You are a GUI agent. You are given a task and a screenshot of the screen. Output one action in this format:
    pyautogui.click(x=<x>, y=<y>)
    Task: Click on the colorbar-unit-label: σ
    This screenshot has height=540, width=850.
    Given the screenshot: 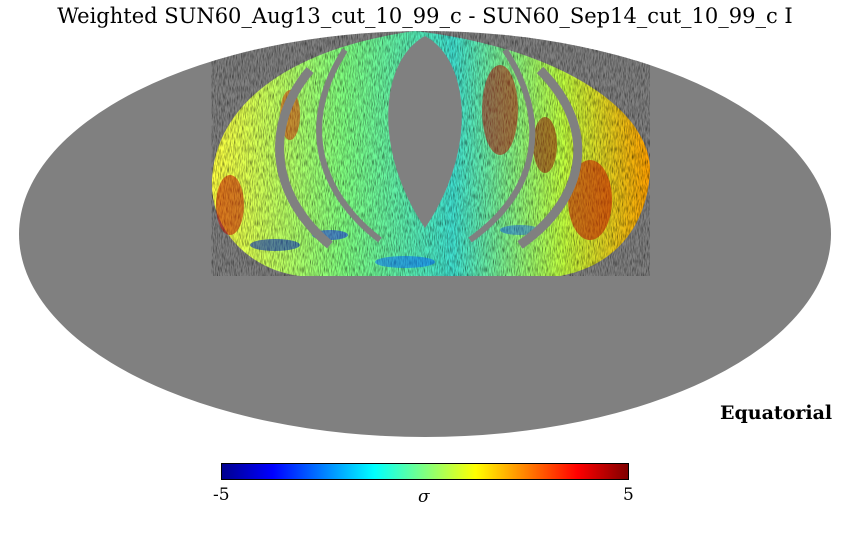 What is the action you would take?
    pyautogui.click(x=424, y=497)
    